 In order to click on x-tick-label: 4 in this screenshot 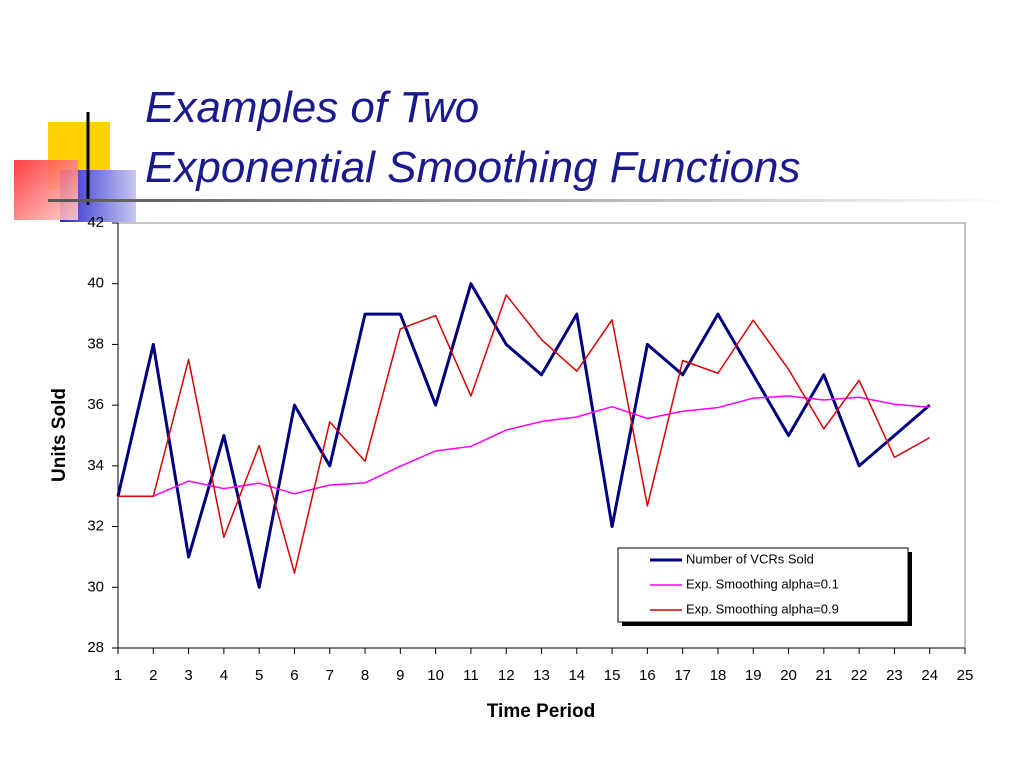, I will do `click(224, 675)`.